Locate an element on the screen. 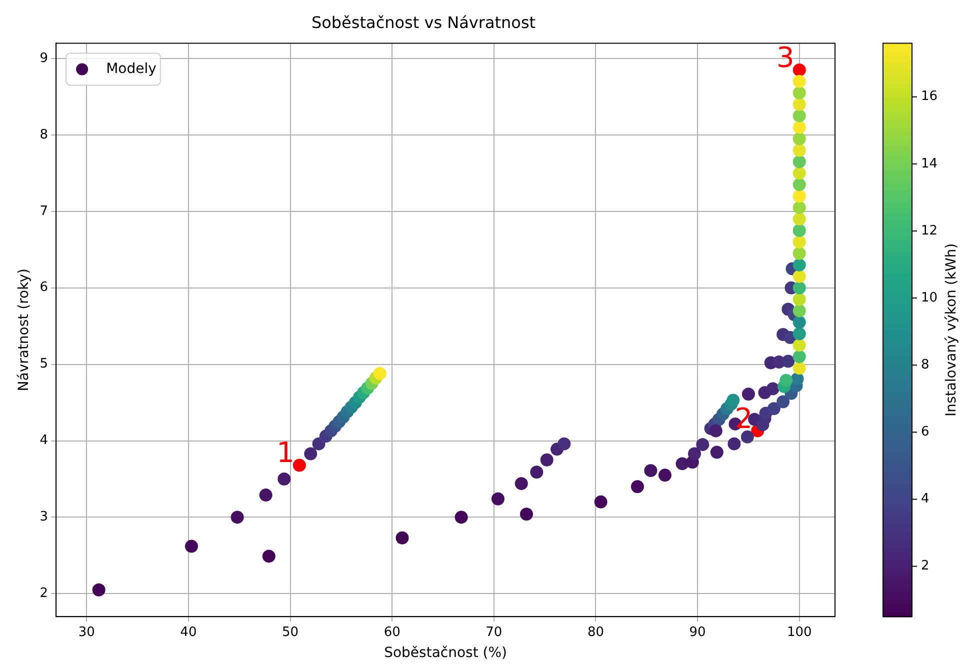 This screenshot has height=672, width=971. color-bar-title: Instalovaný výkon (kWh) is located at coordinates (952, 329).